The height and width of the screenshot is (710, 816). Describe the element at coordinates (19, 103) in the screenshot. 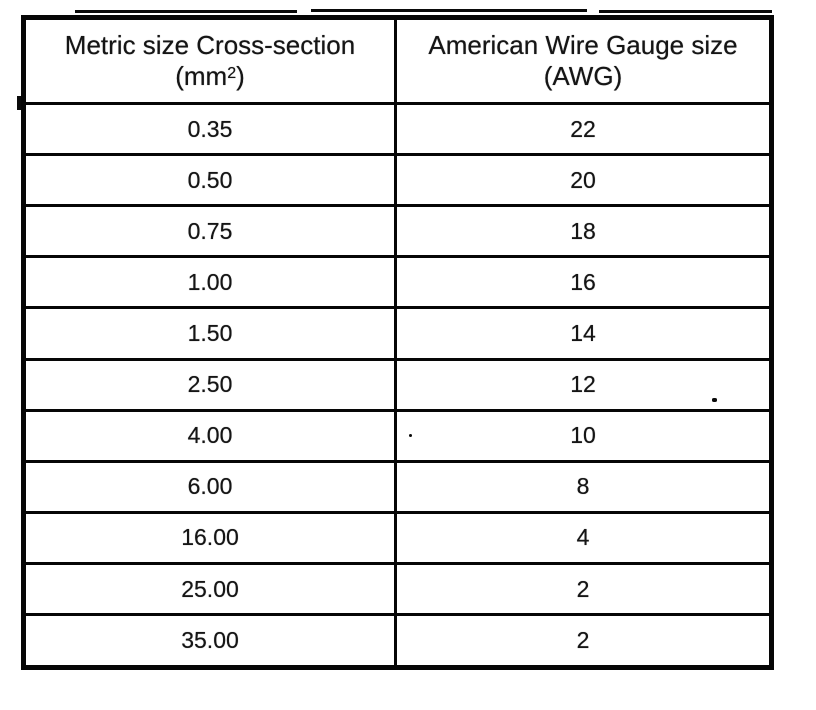

I see `scan-artifact-nub` at that location.